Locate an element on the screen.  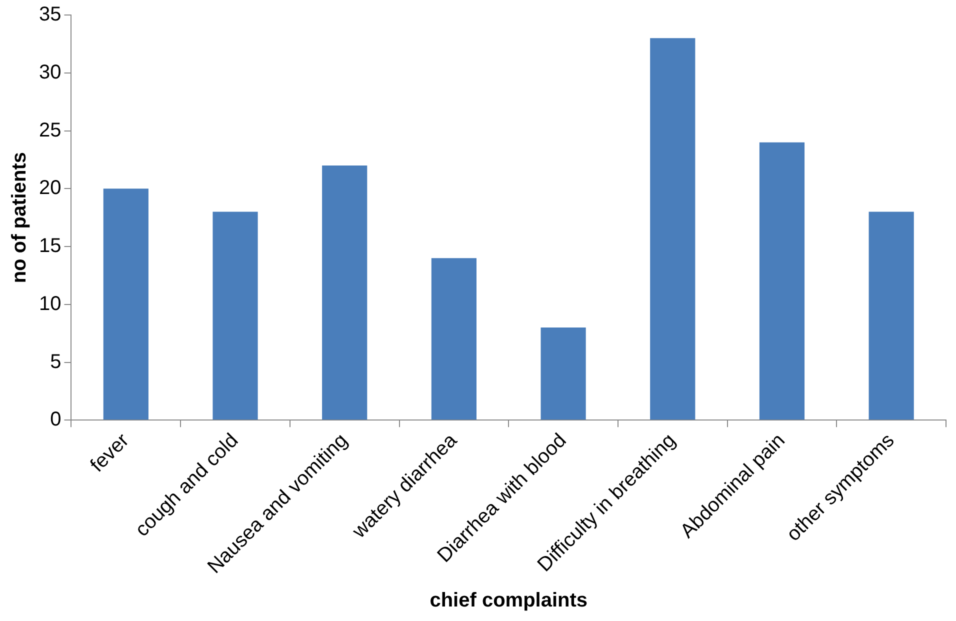
y-tick-label: 15 is located at coordinates (50, 246).